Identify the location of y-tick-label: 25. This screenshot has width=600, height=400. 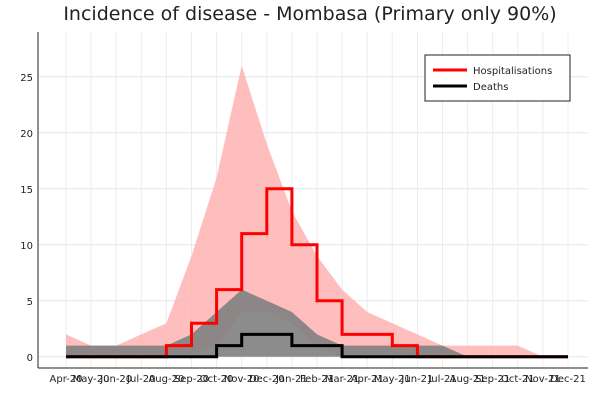
(26, 78).